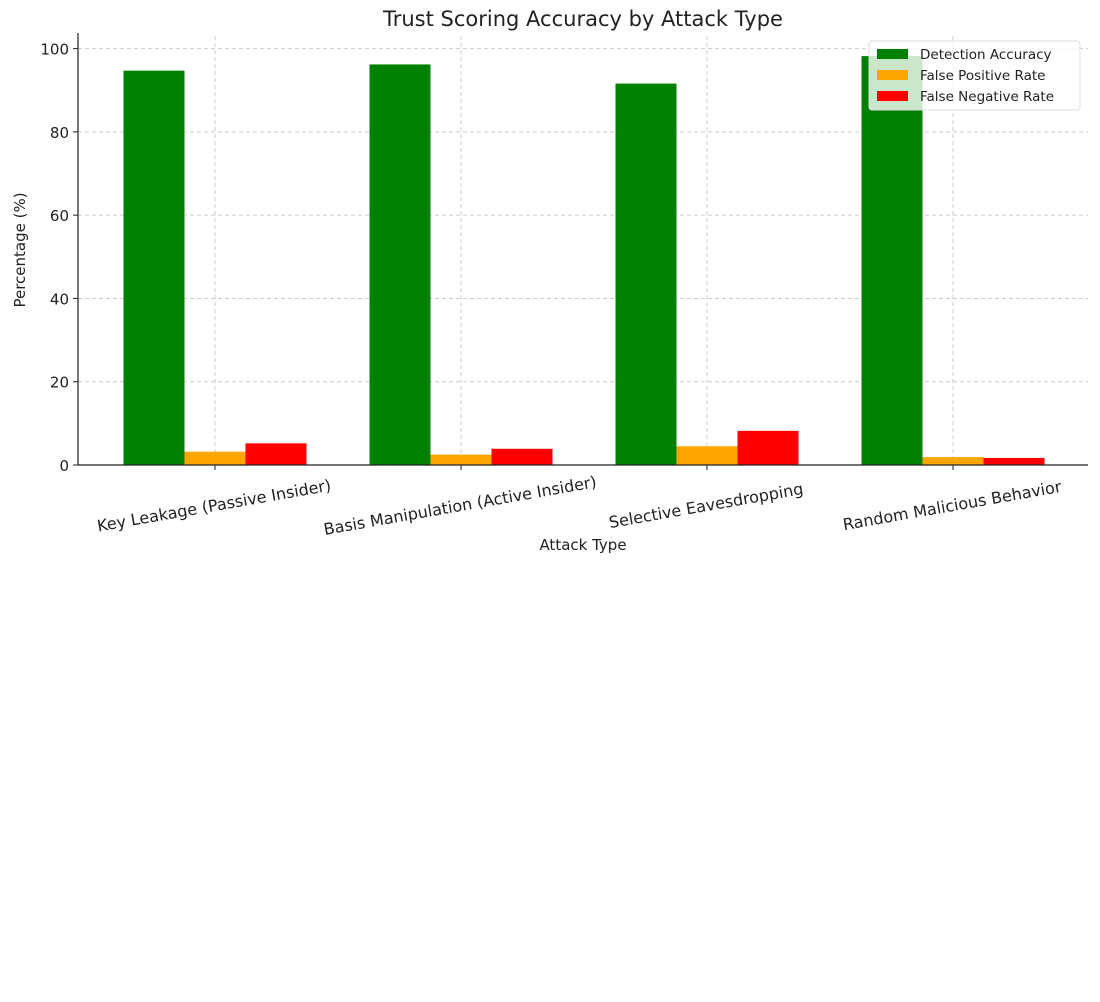 This screenshot has width=1100, height=1002. Describe the element at coordinates (982, 76) in the screenshot. I see `legend-label: False Positive Rate` at that location.